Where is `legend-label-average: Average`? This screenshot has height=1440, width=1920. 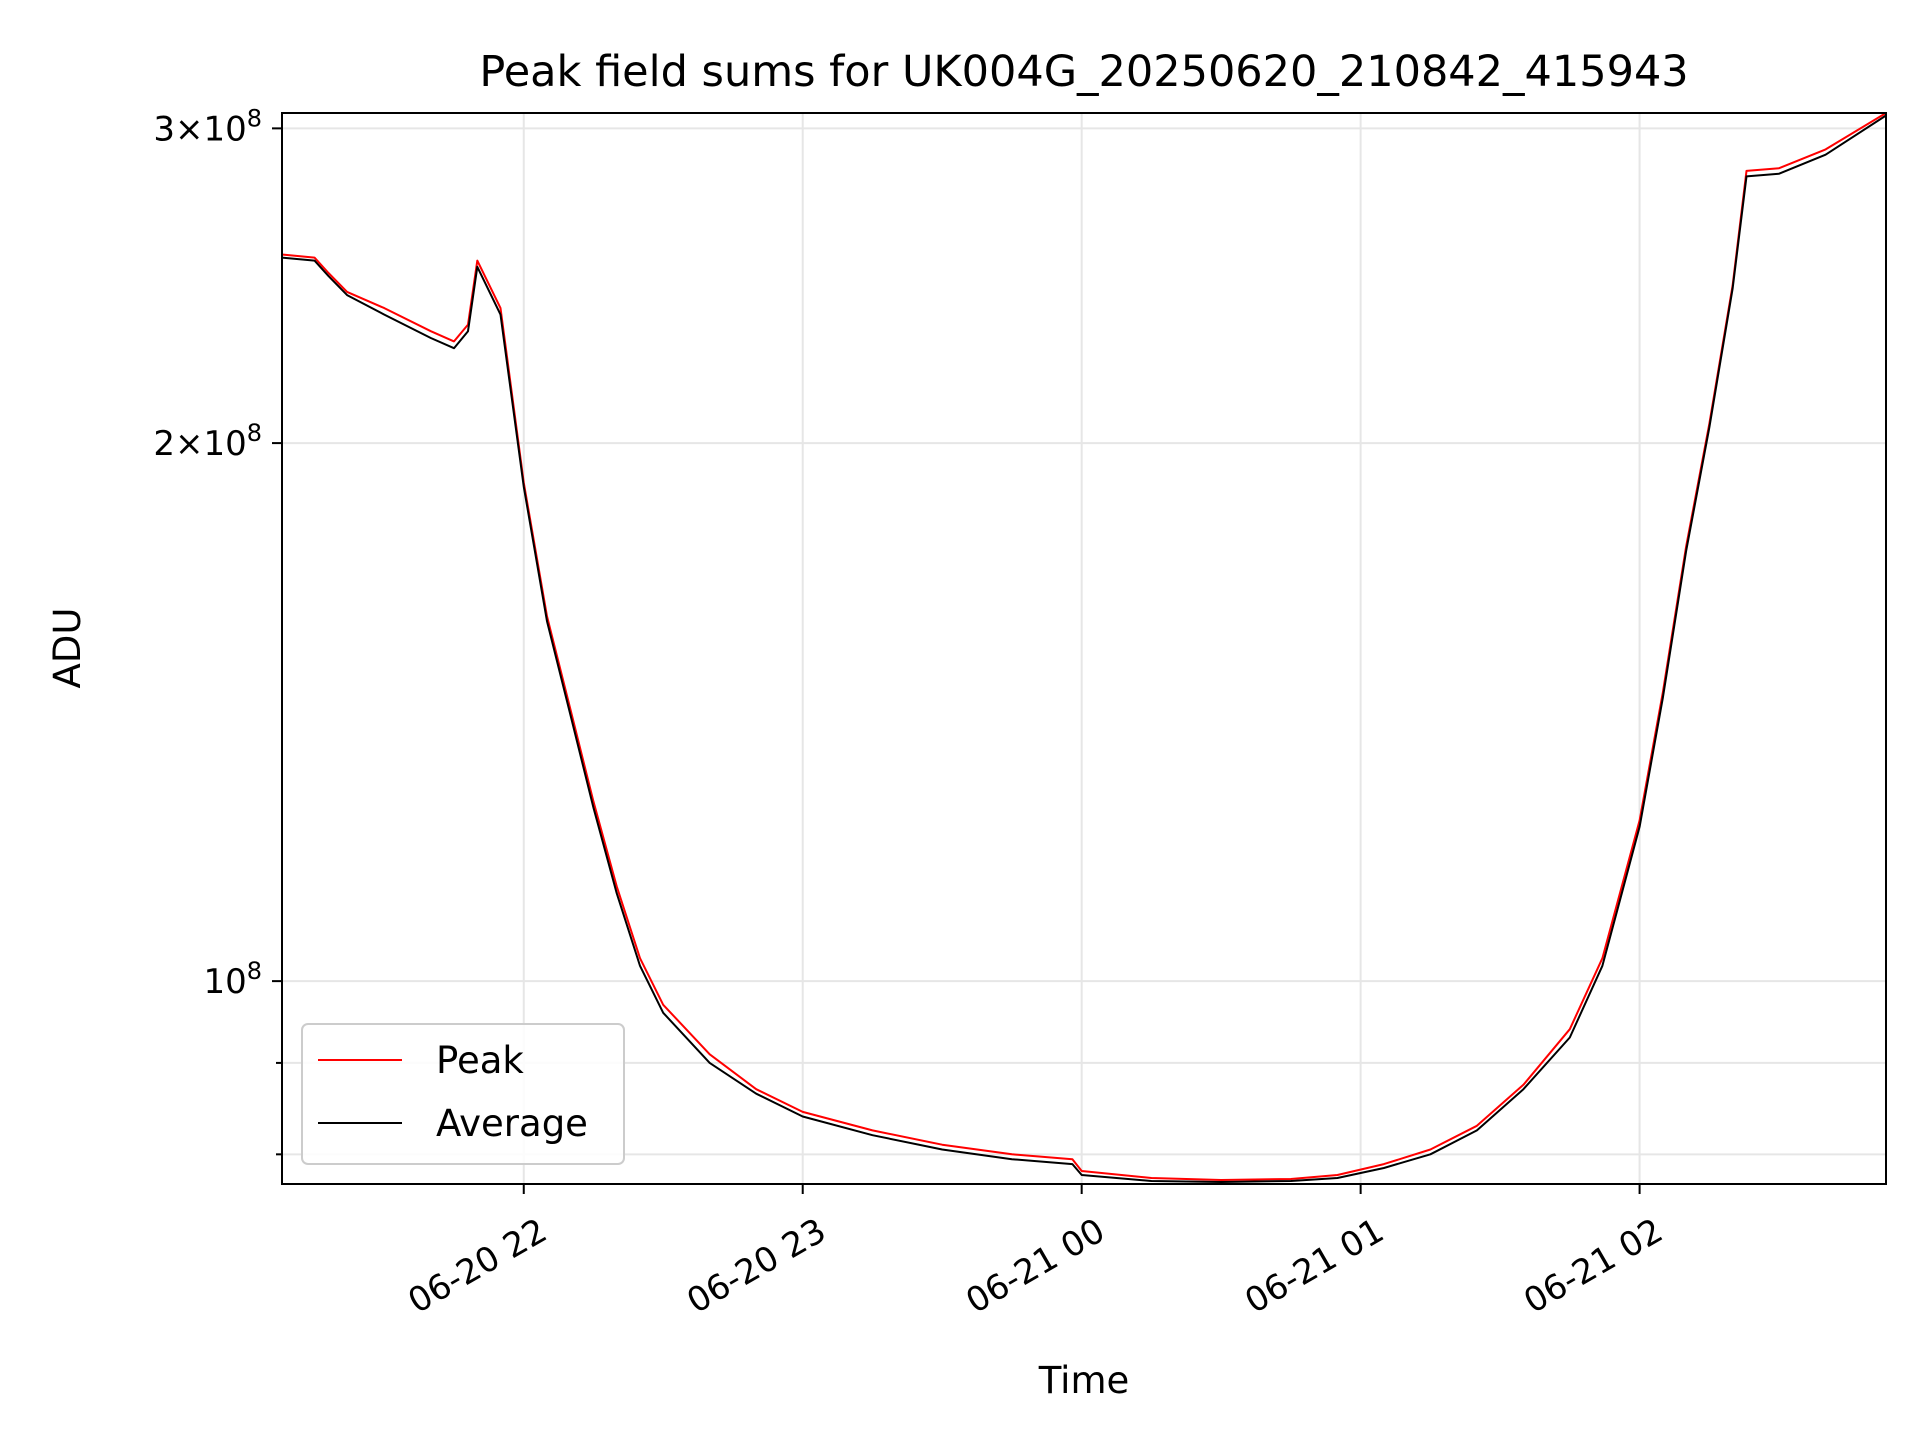
legend-label-average: Average is located at coordinates (512, 1123).